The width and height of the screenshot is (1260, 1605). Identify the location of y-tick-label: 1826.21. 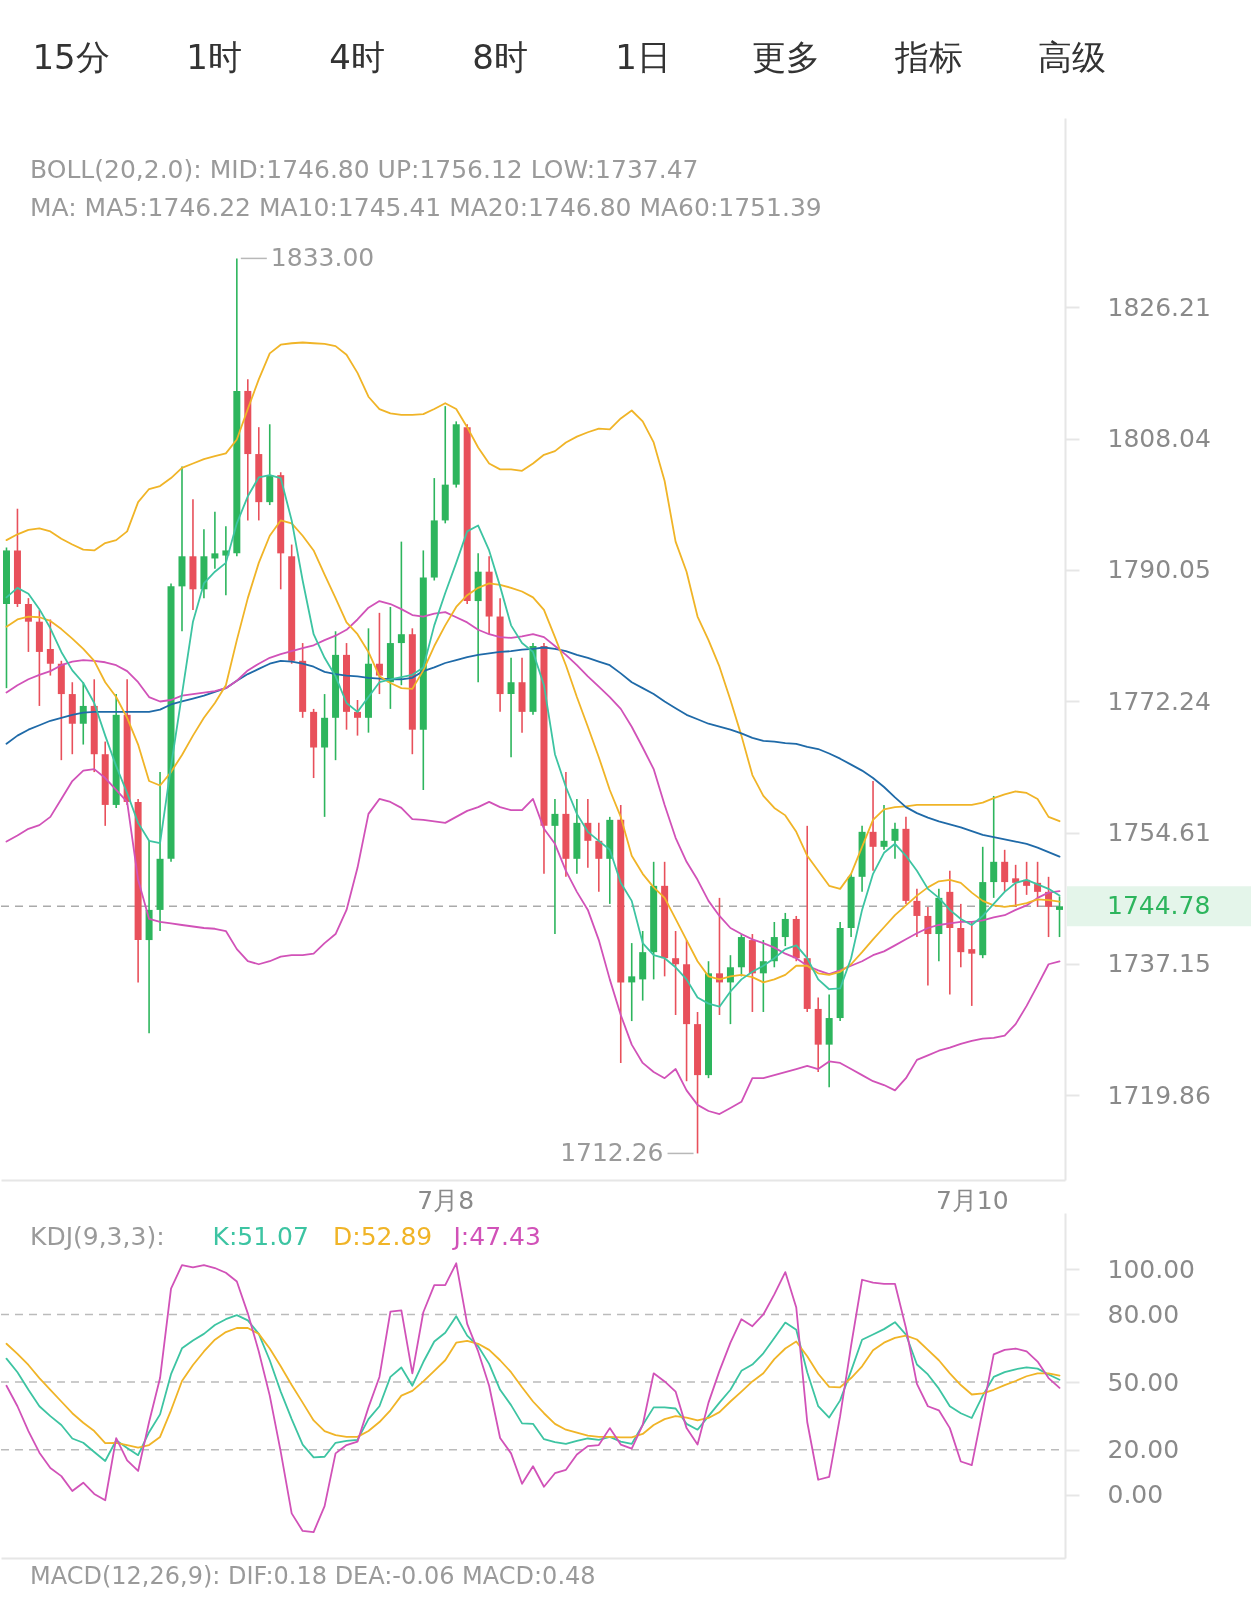
(1159, 307).